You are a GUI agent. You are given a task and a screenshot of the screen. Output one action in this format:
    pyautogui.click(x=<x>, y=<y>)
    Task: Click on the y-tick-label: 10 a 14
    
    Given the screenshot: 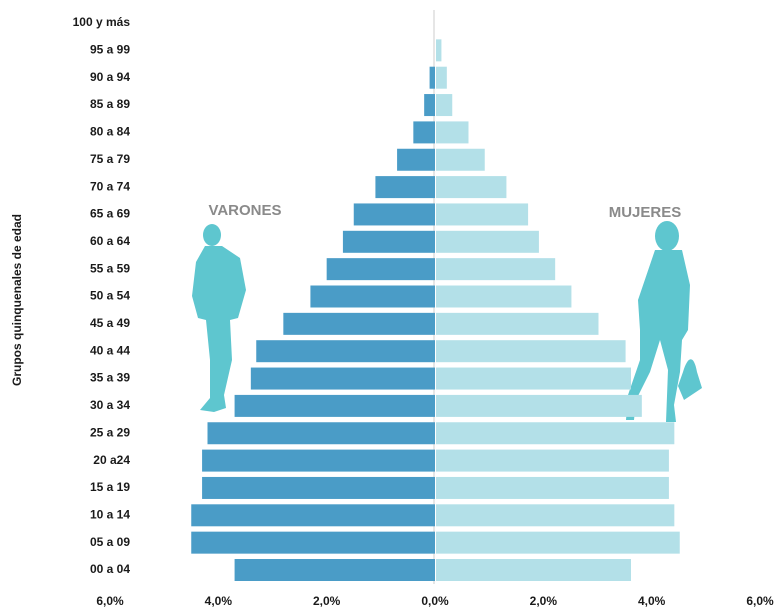 What is the action you would take?
    pyautogui.click(x=110, y=514)
    